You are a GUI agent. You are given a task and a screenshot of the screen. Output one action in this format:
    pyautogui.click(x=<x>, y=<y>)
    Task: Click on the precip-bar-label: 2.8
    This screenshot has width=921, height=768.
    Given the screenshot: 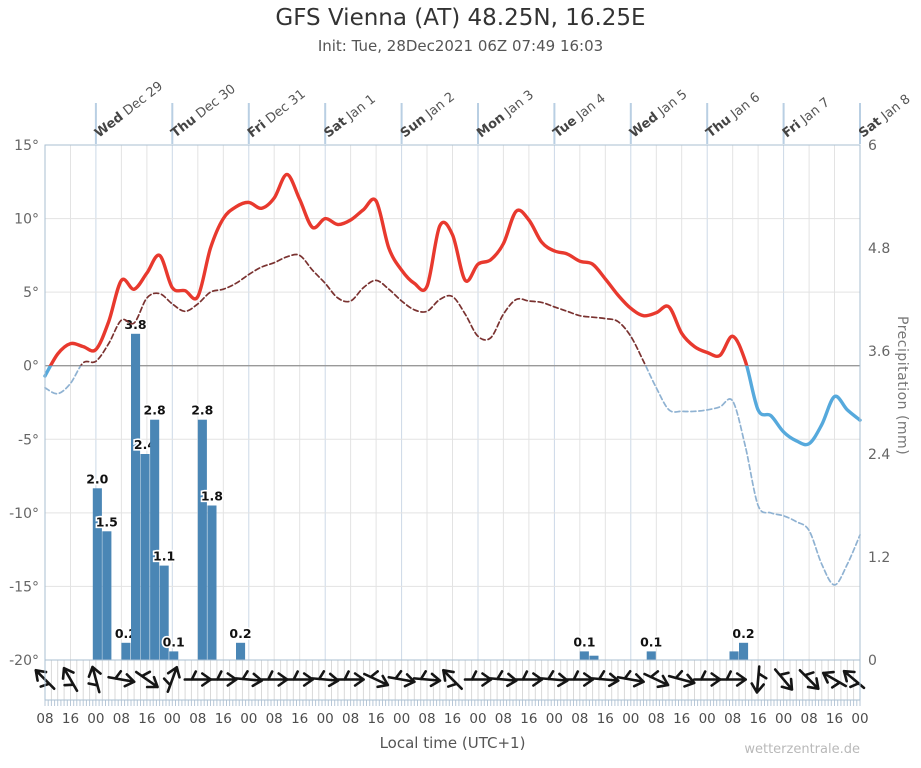 What is the action you would take?
    pyautogui.click(x=155, y=410)
    